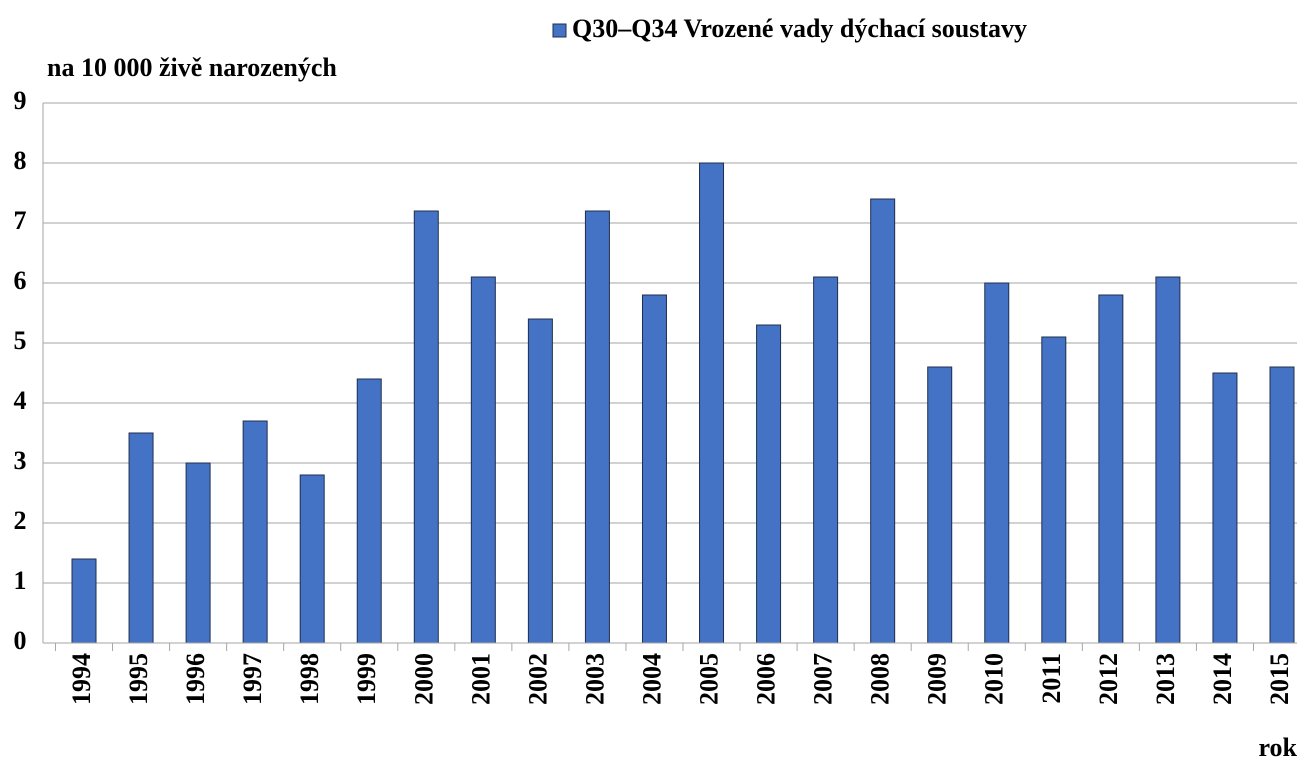 The height and width of the screenshot is (767, 1305). I want to click on x-tick-label: 2000, so click(423, 679).